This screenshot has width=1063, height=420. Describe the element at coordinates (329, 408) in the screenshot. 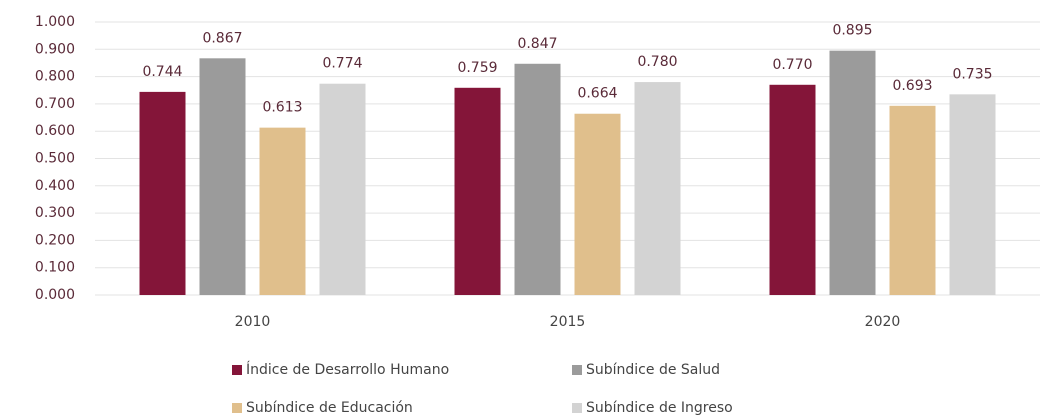

I see `legend-label: Subíndice de Educación` at that location.